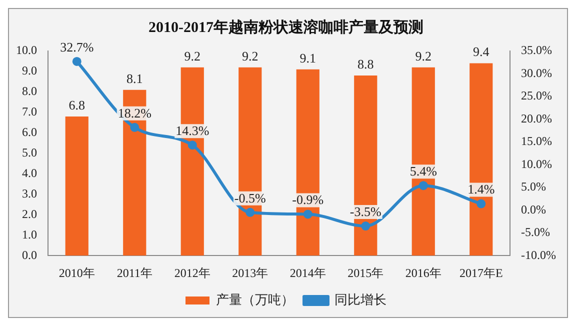 The image size is (576, 326). I want to click on text: -0.5%, so click(250, 198).